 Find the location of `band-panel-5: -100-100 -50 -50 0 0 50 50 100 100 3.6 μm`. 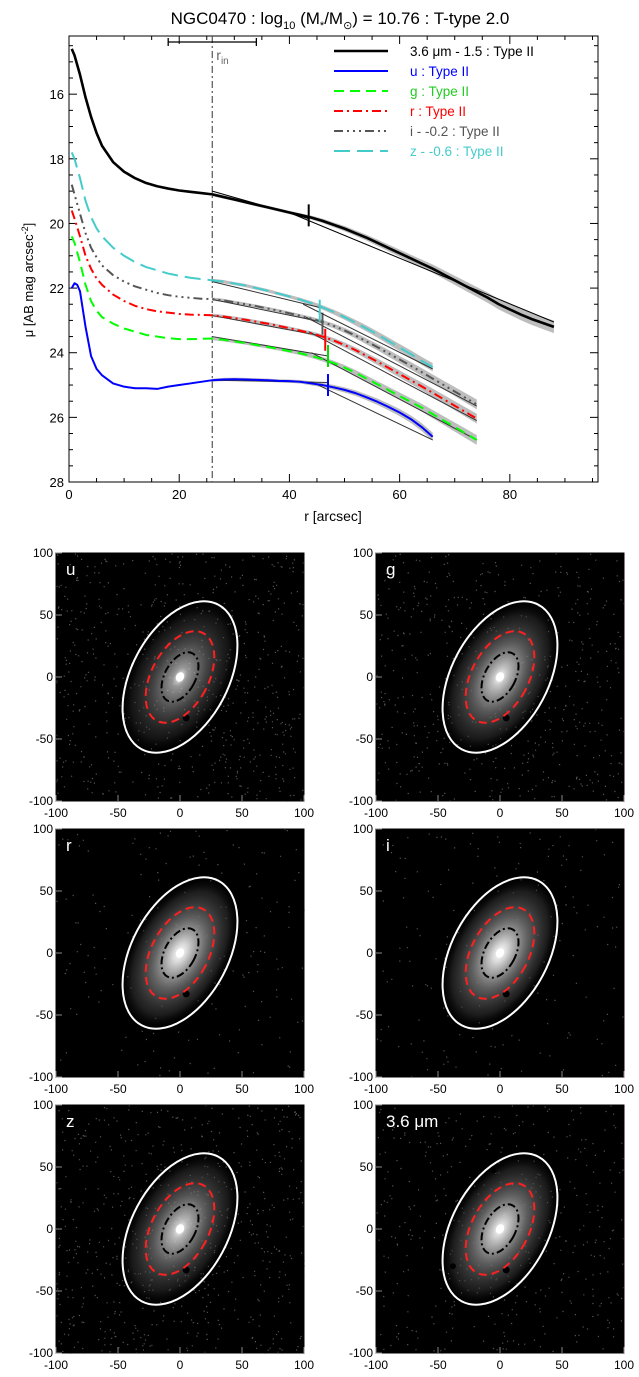

band-panel-5: -100-100 -50 -50 0 0 50 50 100 100 3.6 μm is located at coordinates (491, 1235).